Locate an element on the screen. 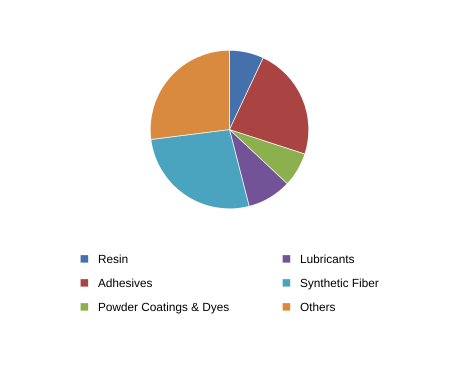 The image size is (459, 381). legend-label: Adhesives is located at coordinates (125, 283).